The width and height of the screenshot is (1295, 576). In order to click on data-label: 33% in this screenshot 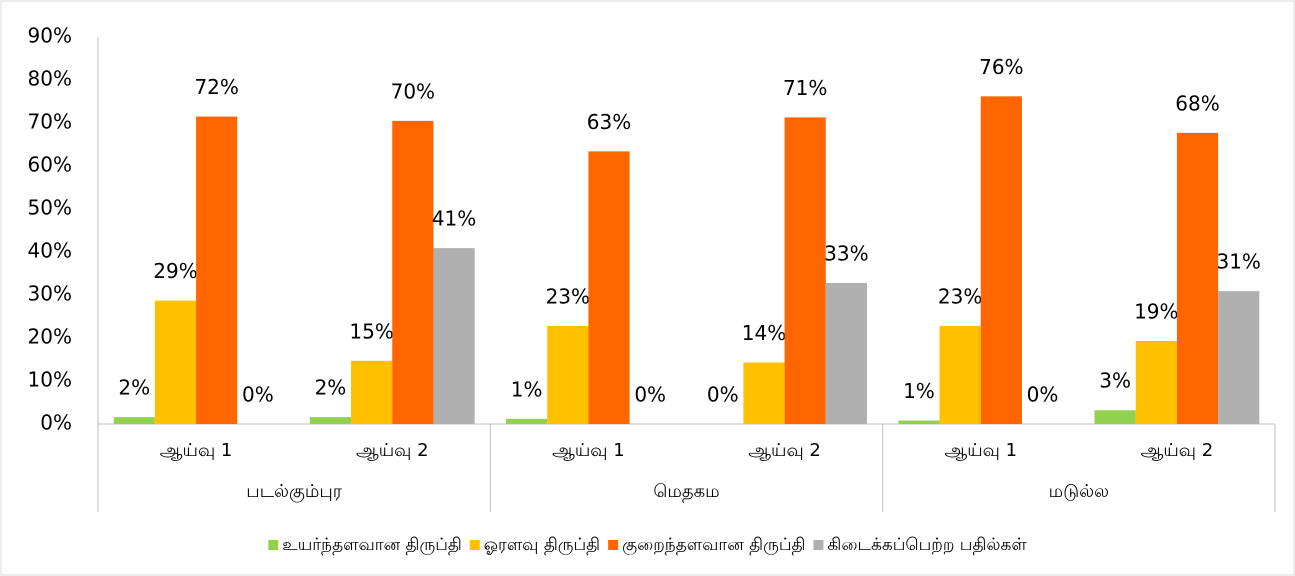, I will do `click(846, 253)`.